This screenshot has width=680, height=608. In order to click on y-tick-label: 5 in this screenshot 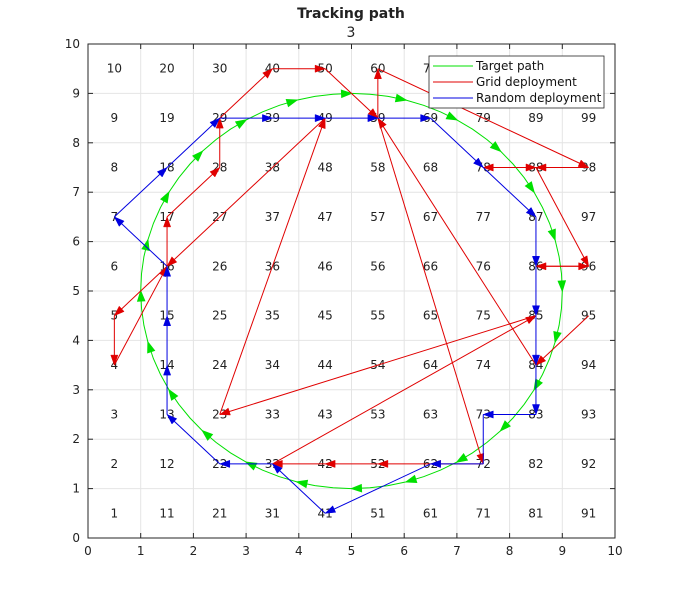, I will do `click(76, 291)`.